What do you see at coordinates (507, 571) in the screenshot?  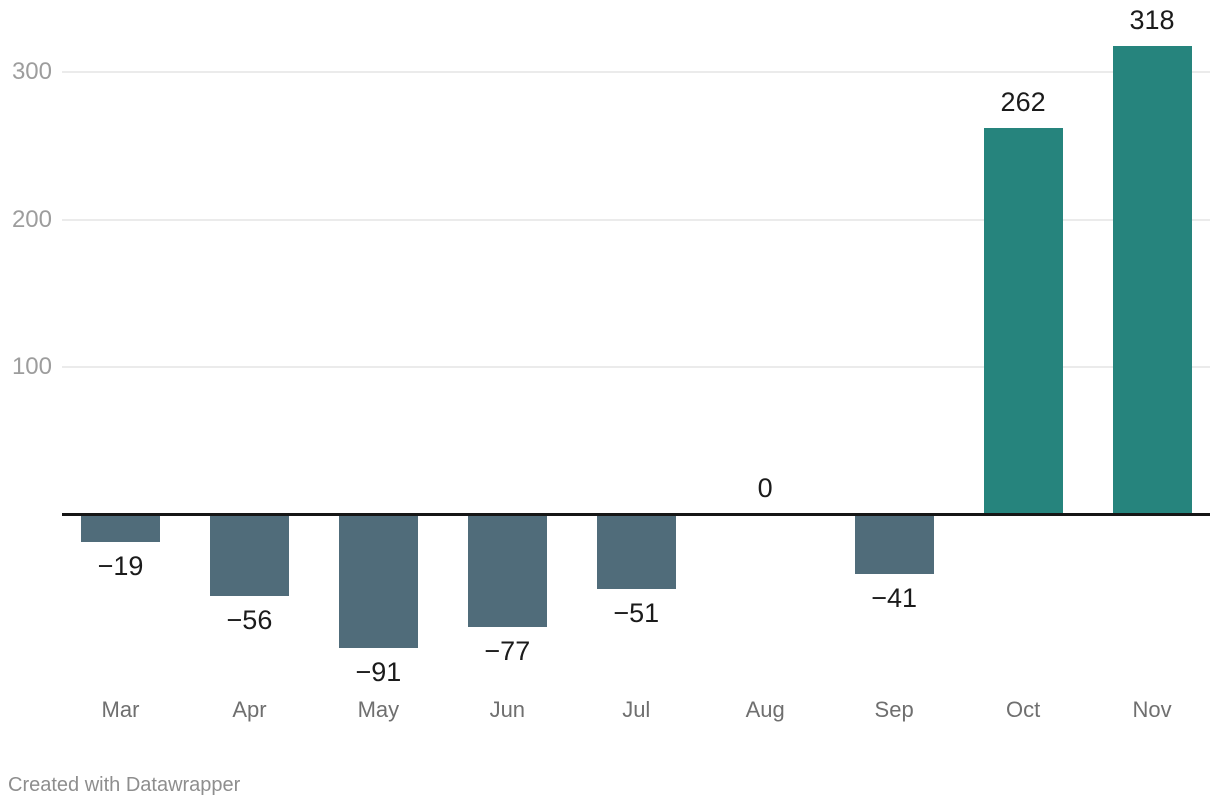 I see `bar-jun` at bounding box center [507, 571].